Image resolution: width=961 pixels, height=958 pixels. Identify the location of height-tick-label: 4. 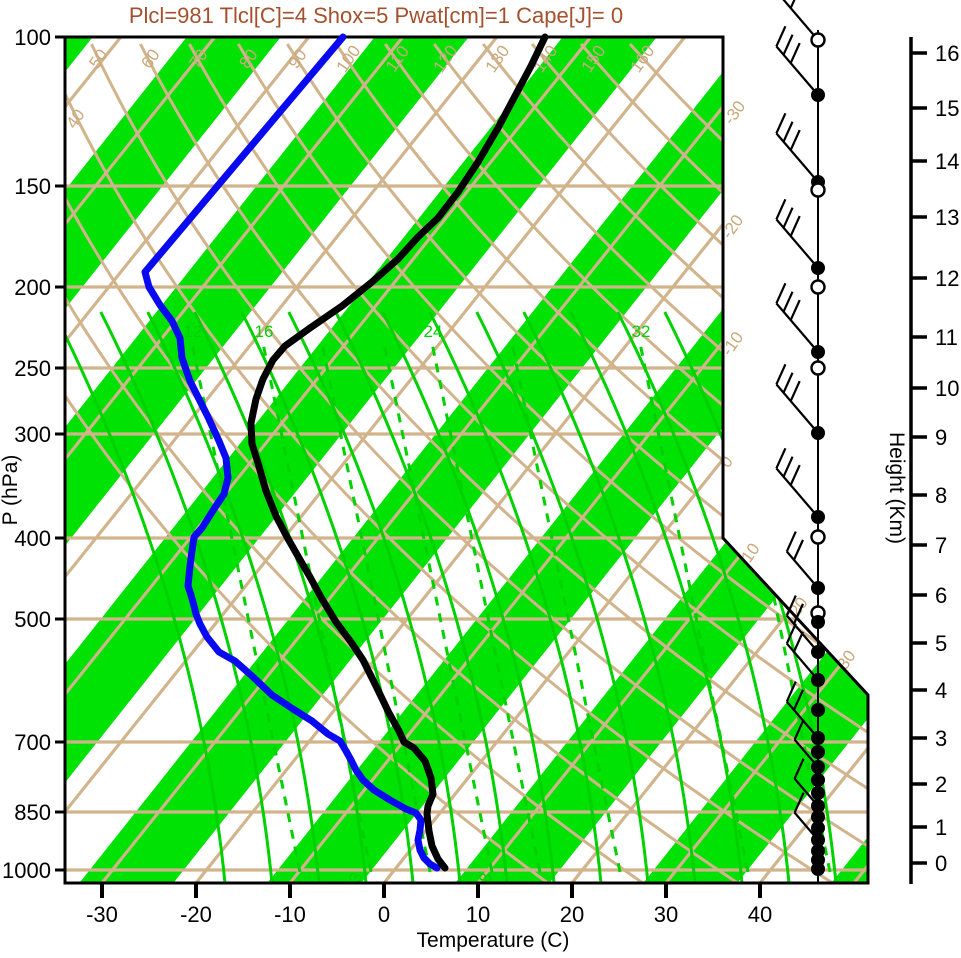
(941, 690).